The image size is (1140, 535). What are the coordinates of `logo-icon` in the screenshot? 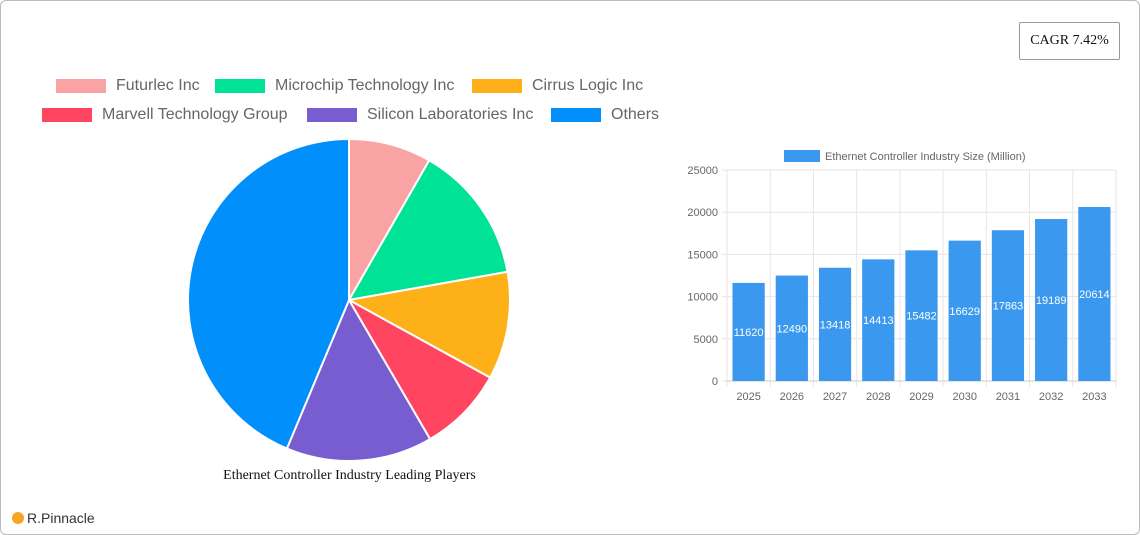 It's located at (18, 518).